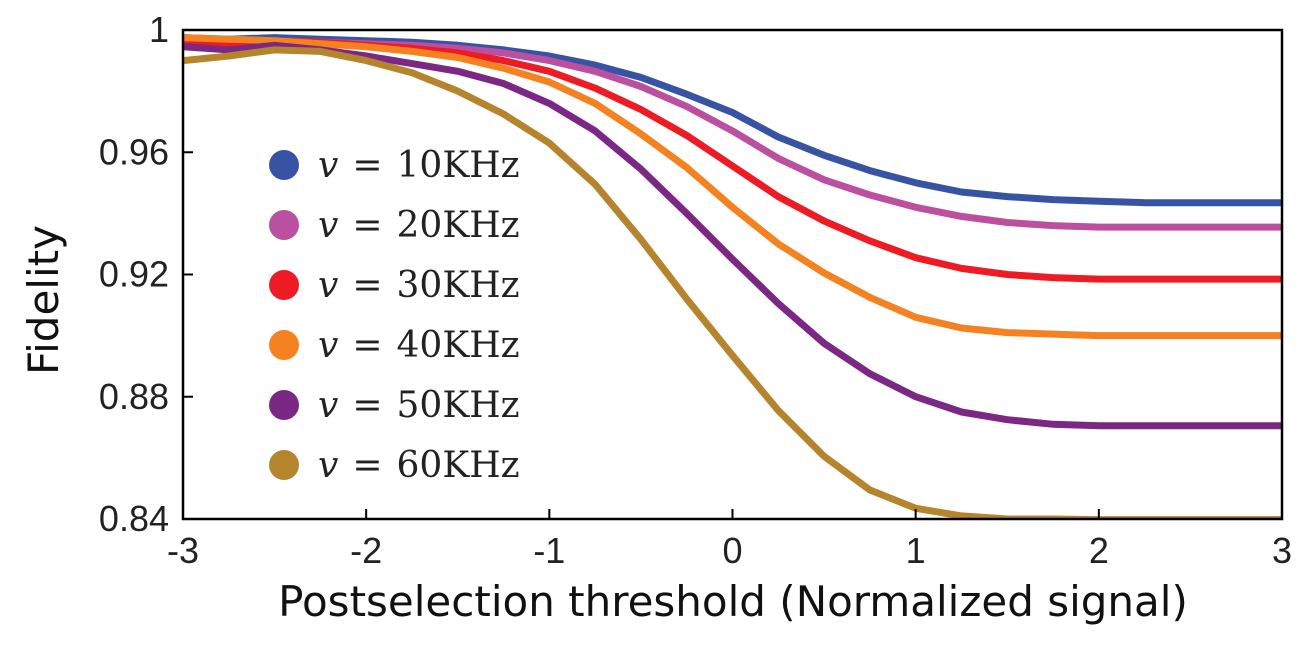 The image size is (1308, 663). I want to click on x-tick-label: -2, so click(366, 550).